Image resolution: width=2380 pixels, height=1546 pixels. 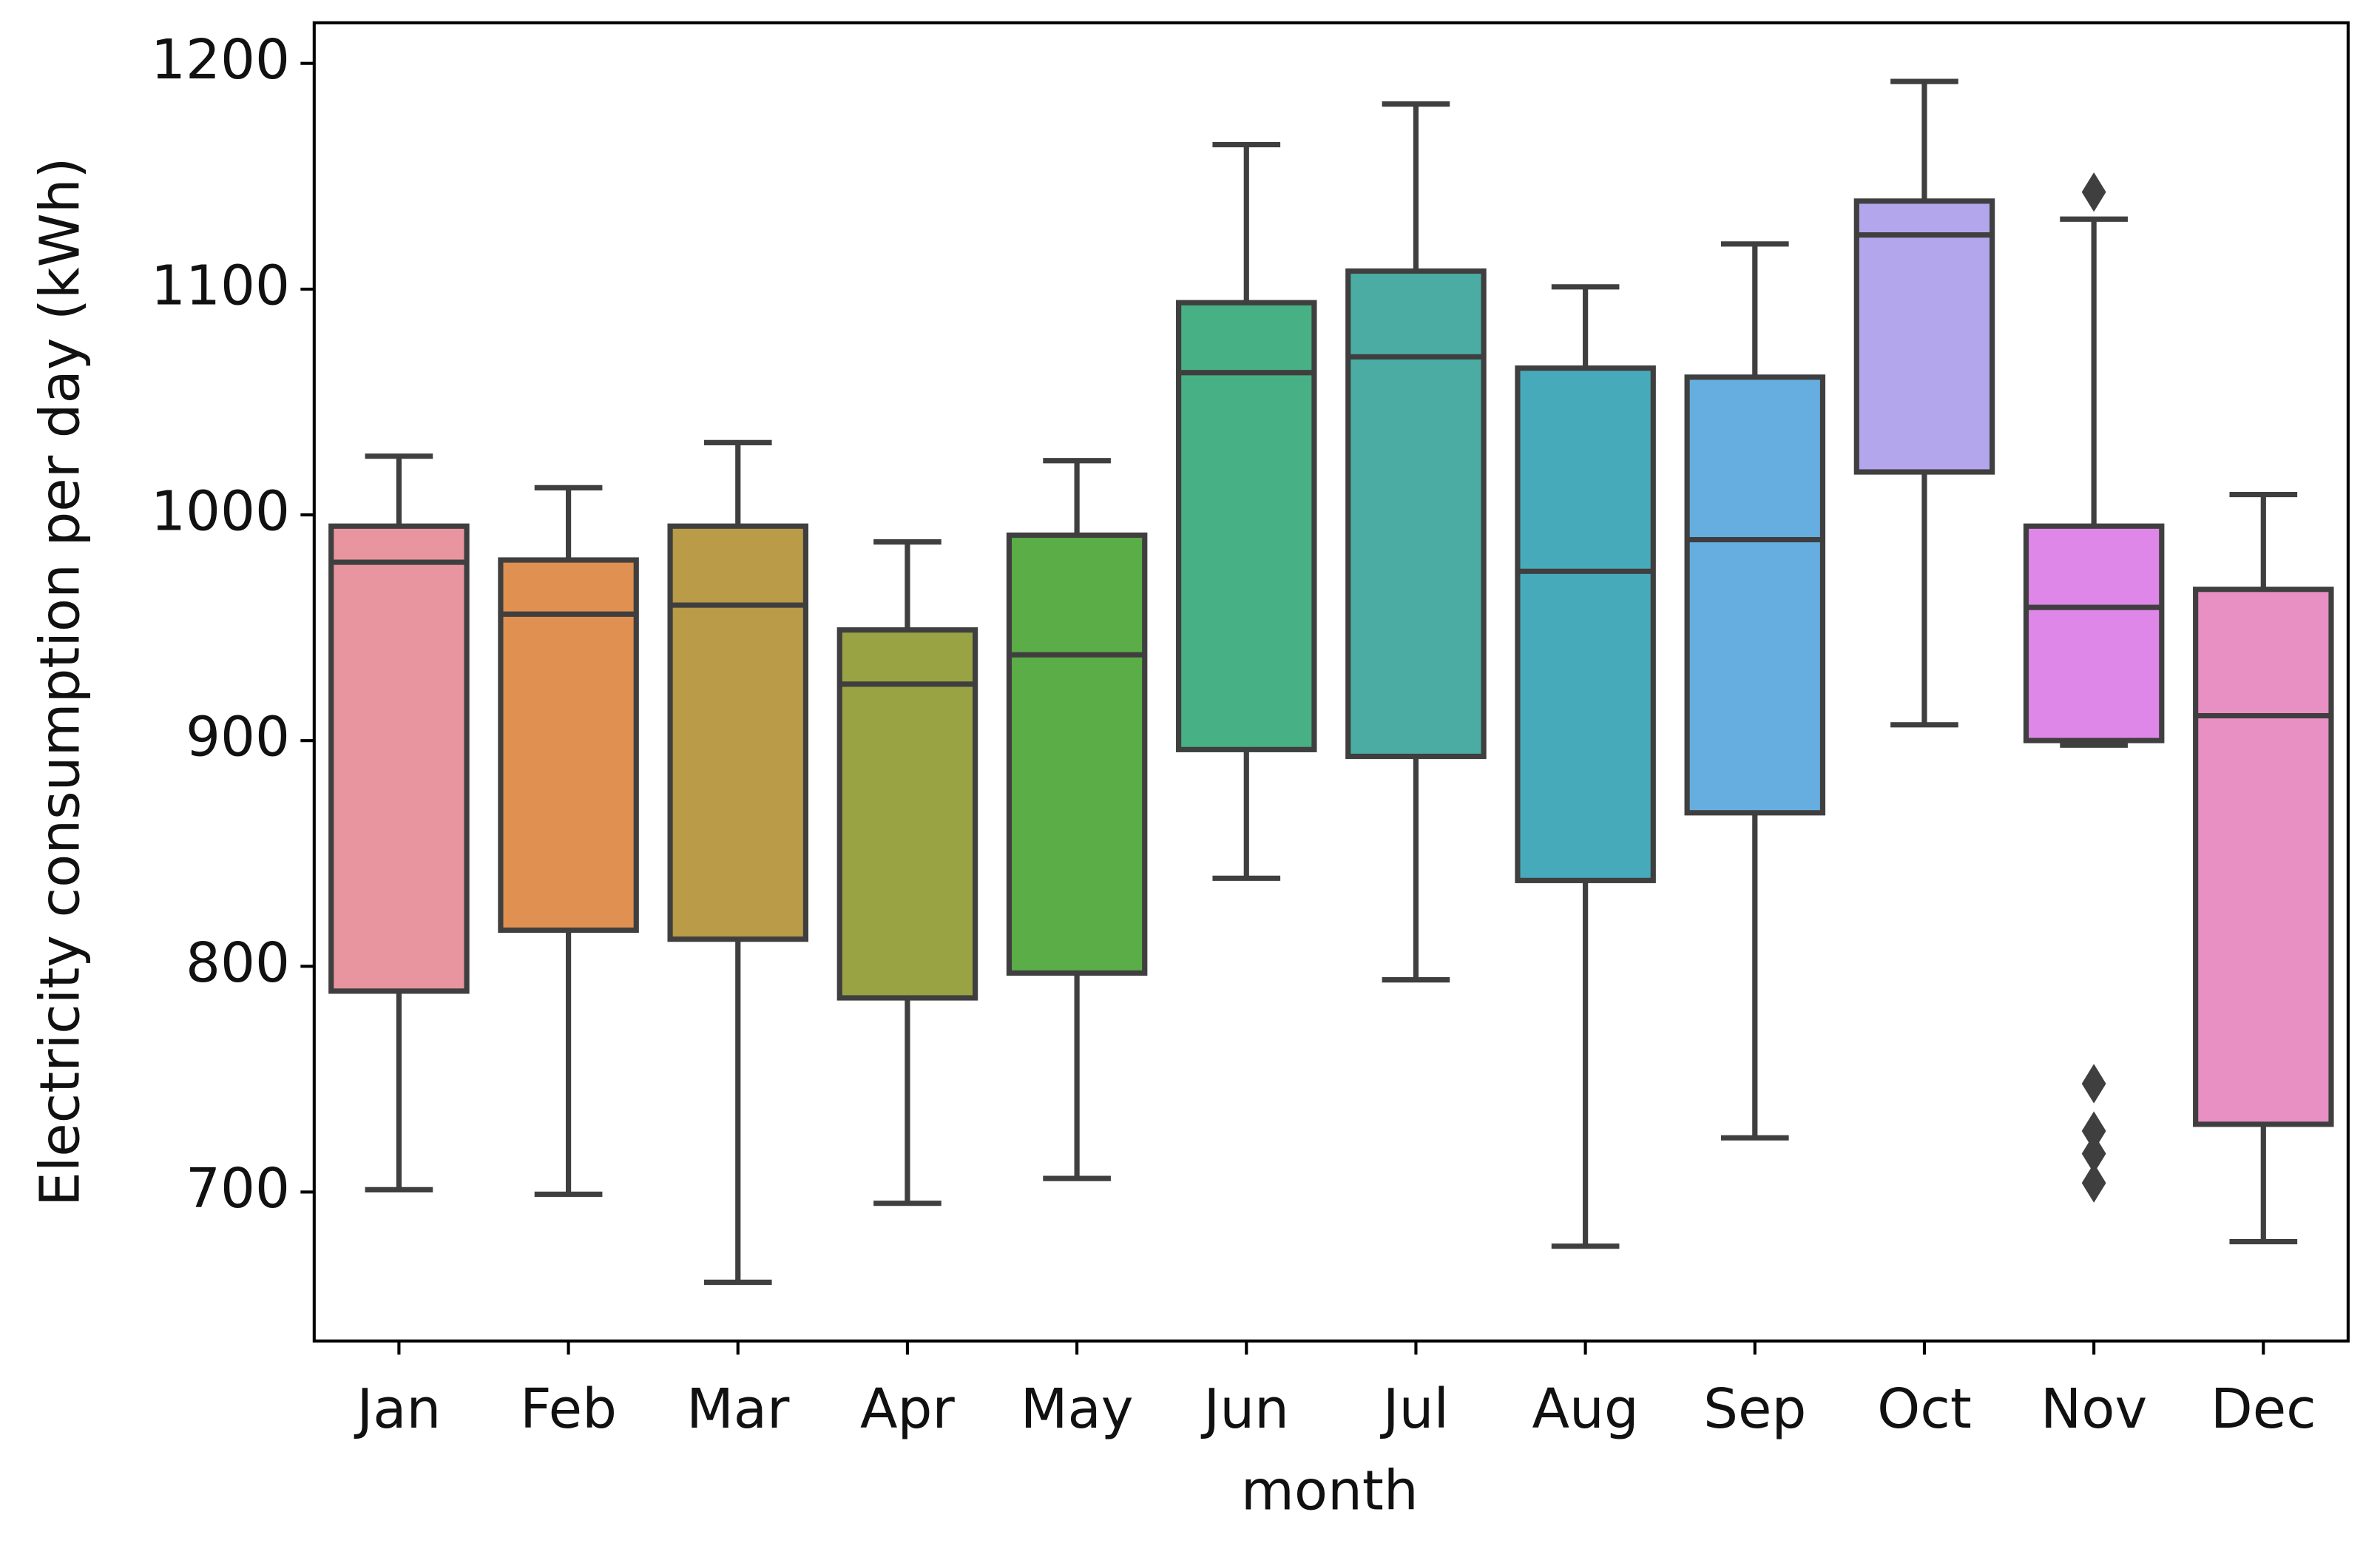 I want to click on x-tick-label: Jul, so click(x=1415, y=1409).